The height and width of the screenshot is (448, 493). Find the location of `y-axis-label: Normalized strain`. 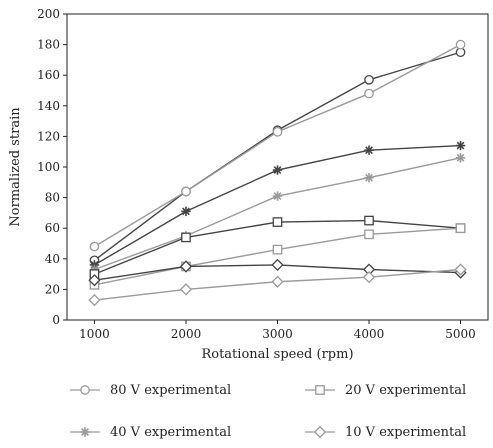

y-axis-label: Normalized strain is located at coordinates (15, 167).